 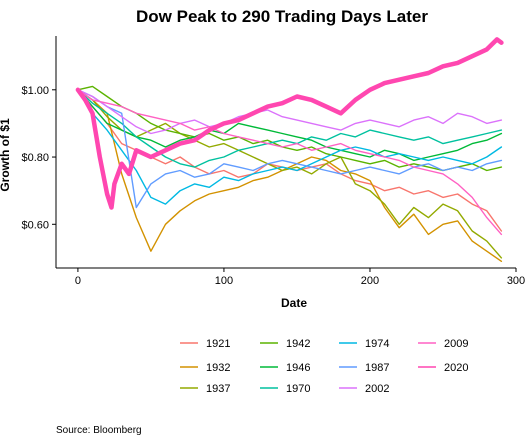 I want to click on legend-label-1942: 1942, so click(x=298, y=344).